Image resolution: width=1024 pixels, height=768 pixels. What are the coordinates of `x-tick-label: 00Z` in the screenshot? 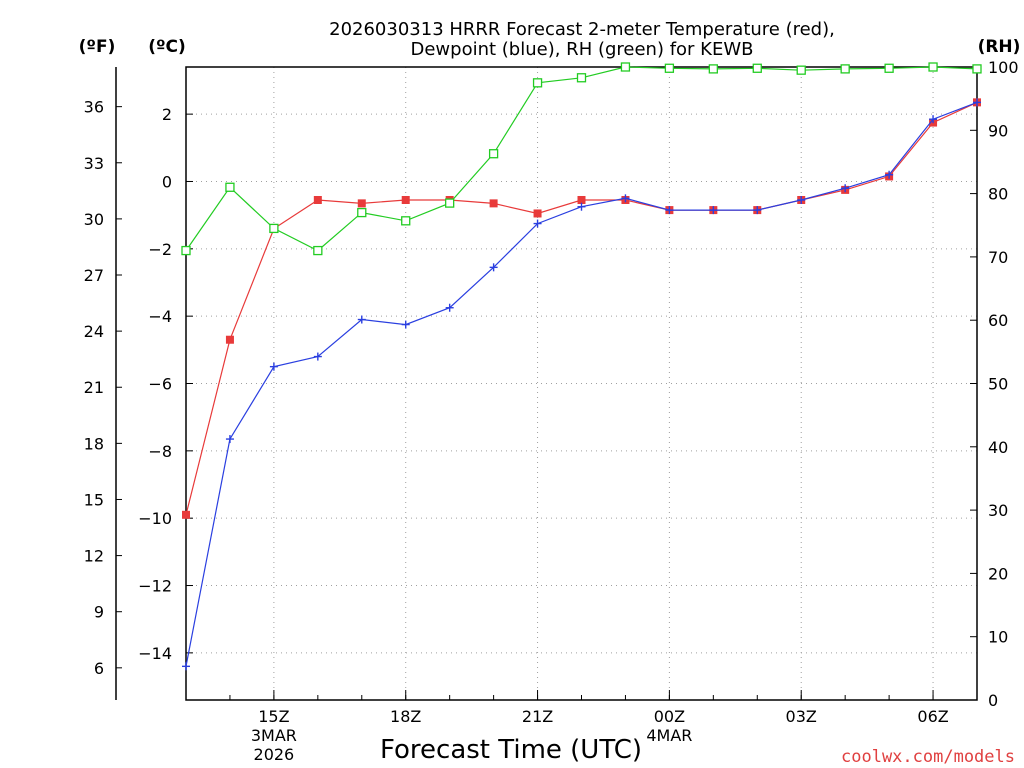 It's located at (669, 716).